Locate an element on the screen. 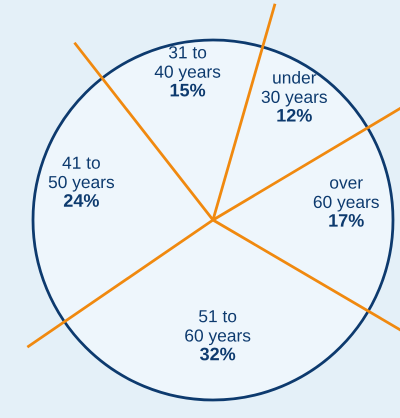  slice-label: 31 to 40 years is located at coordinates (187, 64).